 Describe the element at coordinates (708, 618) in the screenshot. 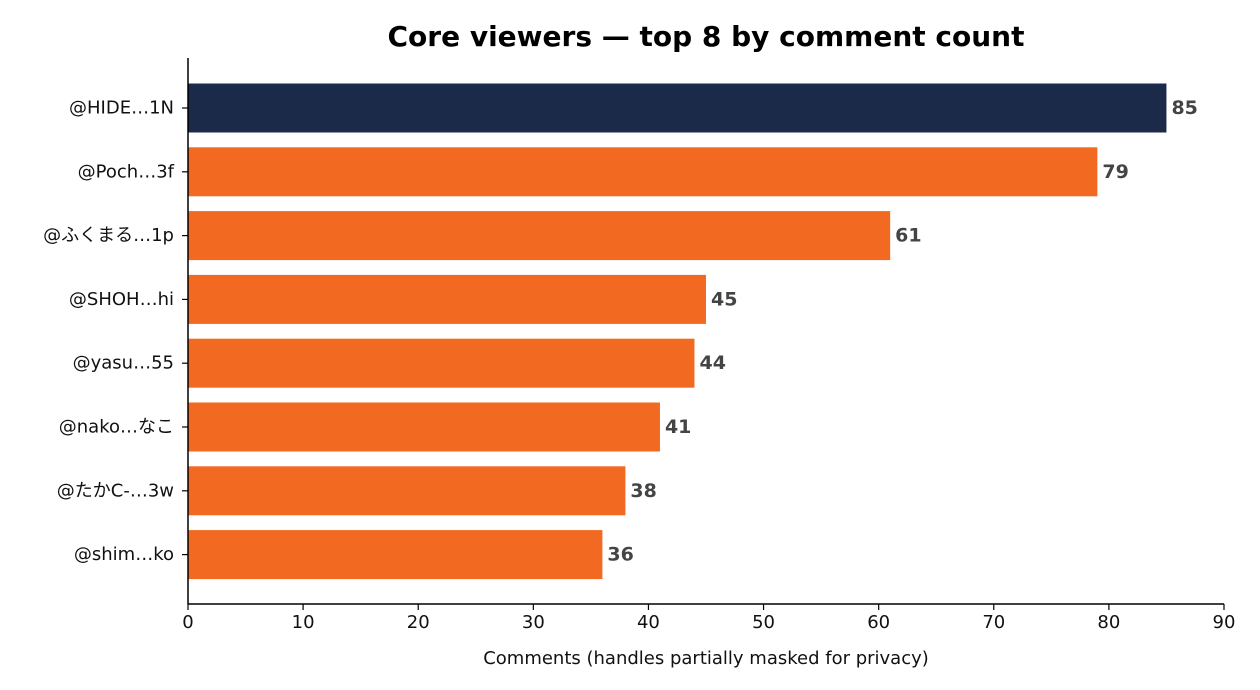

I see `x-ticks-group: 0 10 20 30 40 50 60 70 80 90` at that location.